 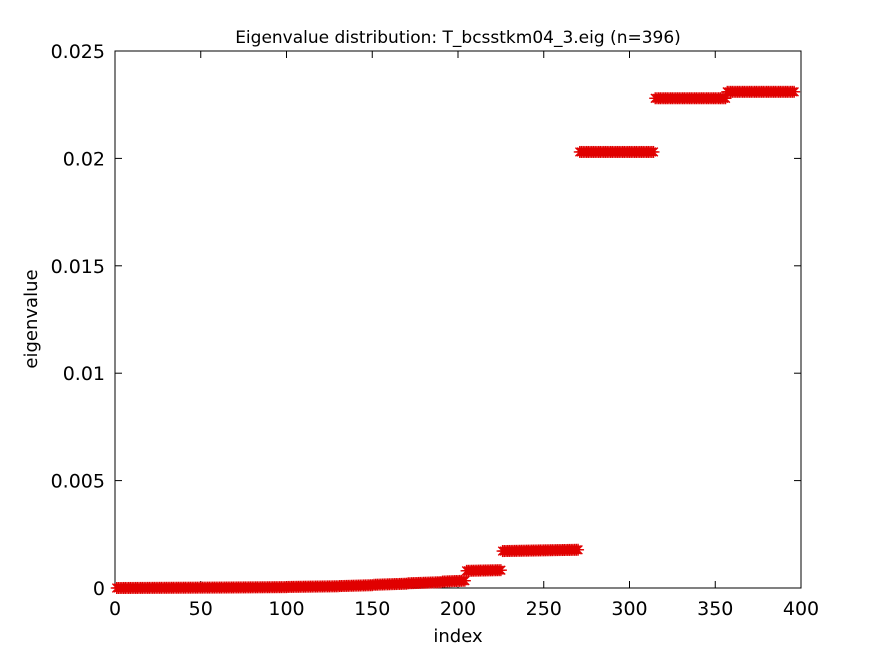 What do you see at coordinates (801, 609) in the screenshot?
I see `x-tick-label: 400` at bounding box center [801, 609].